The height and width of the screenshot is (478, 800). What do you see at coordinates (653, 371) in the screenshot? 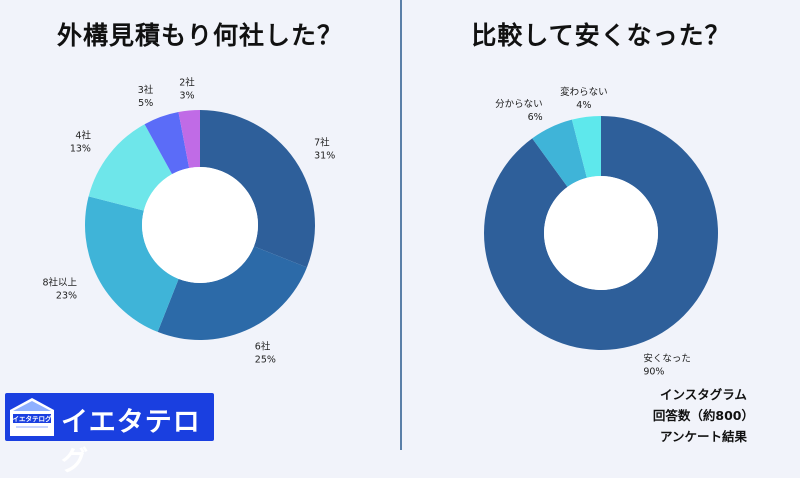
I see `slice-label-value: 90%` at bounding box center [653, 371].